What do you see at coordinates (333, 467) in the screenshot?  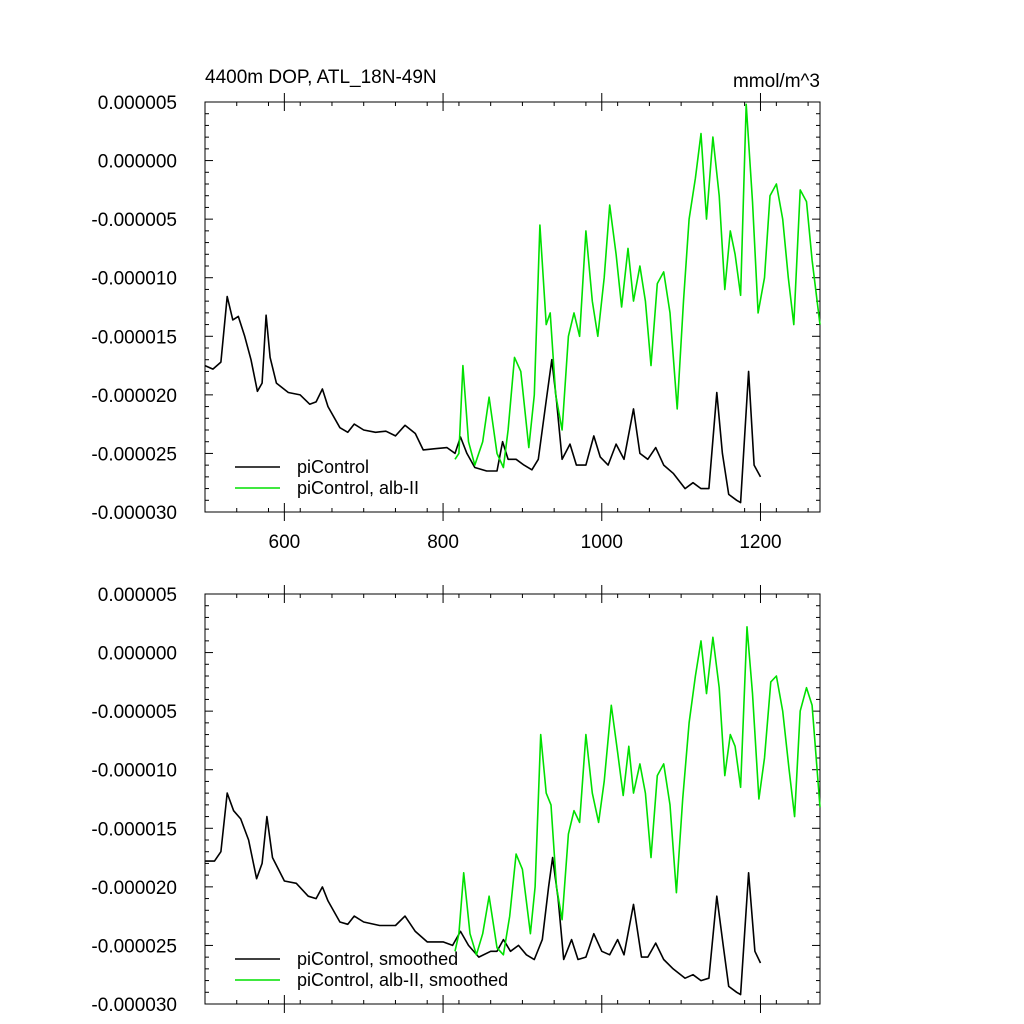 I see `legend-label: piControl` at bounding box center [333, 467].